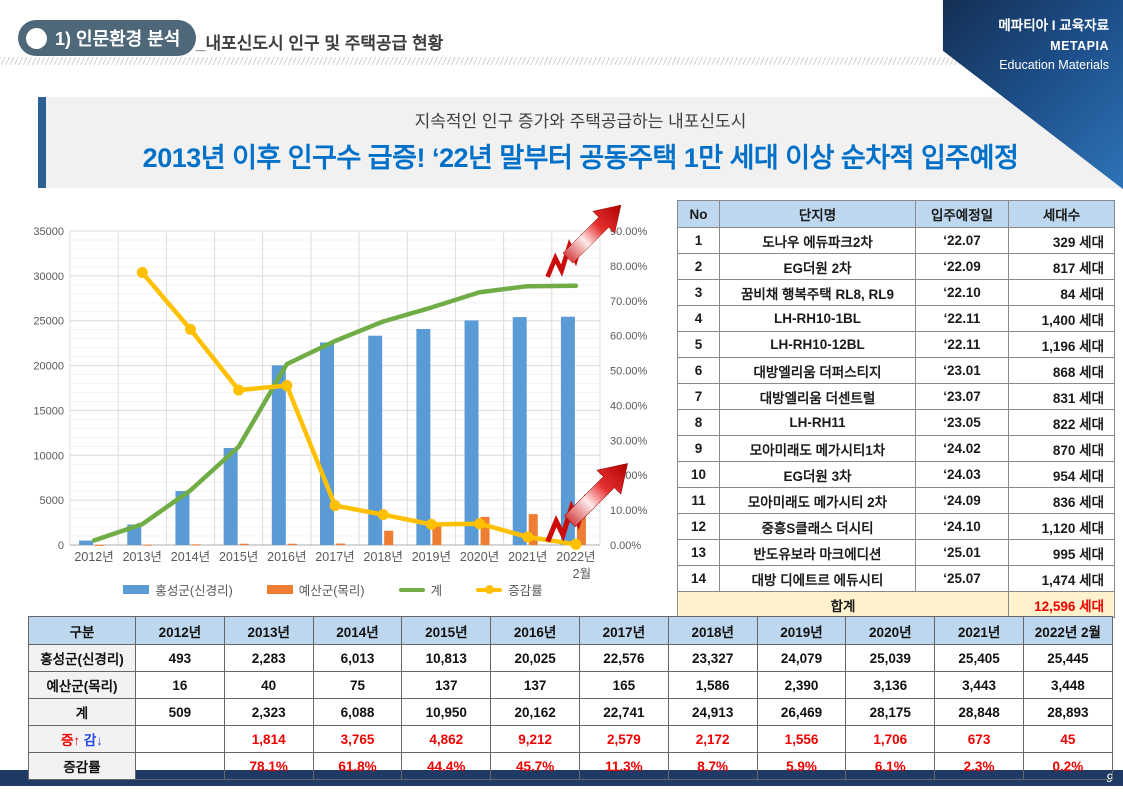  I want to click on table-cell, so click(180, 739).